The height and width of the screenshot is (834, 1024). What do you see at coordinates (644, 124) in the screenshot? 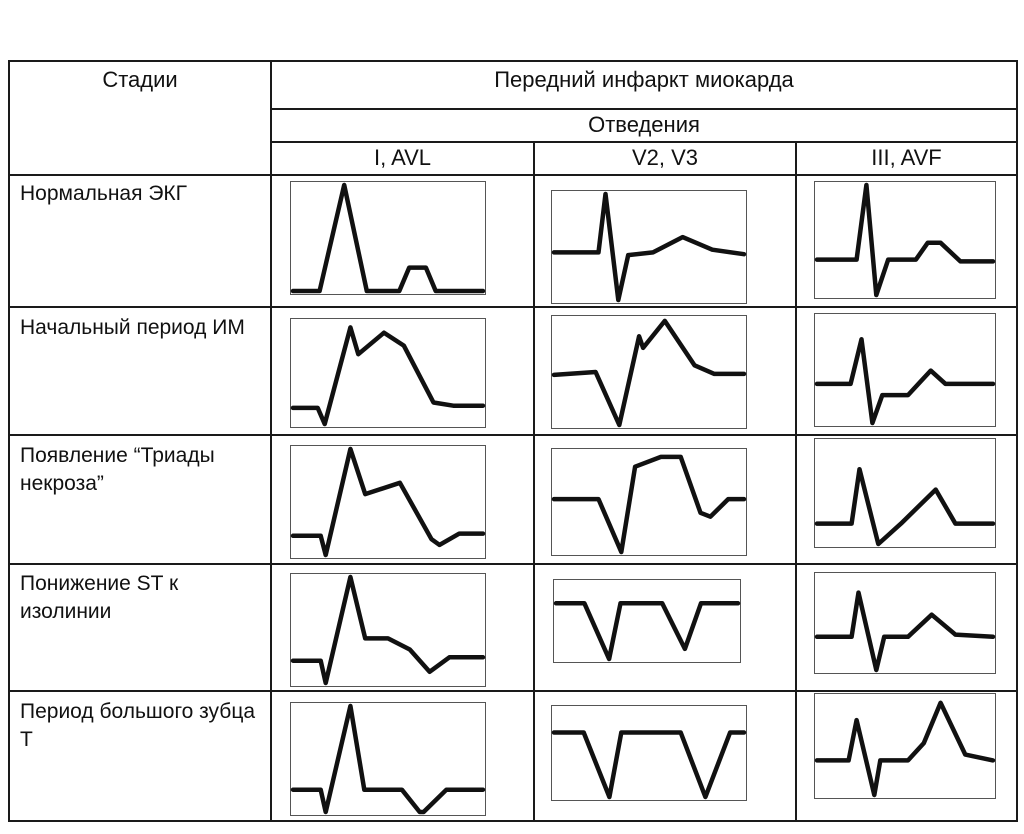
I see `leads-header: Отведения` at bounding box center [644, 124].